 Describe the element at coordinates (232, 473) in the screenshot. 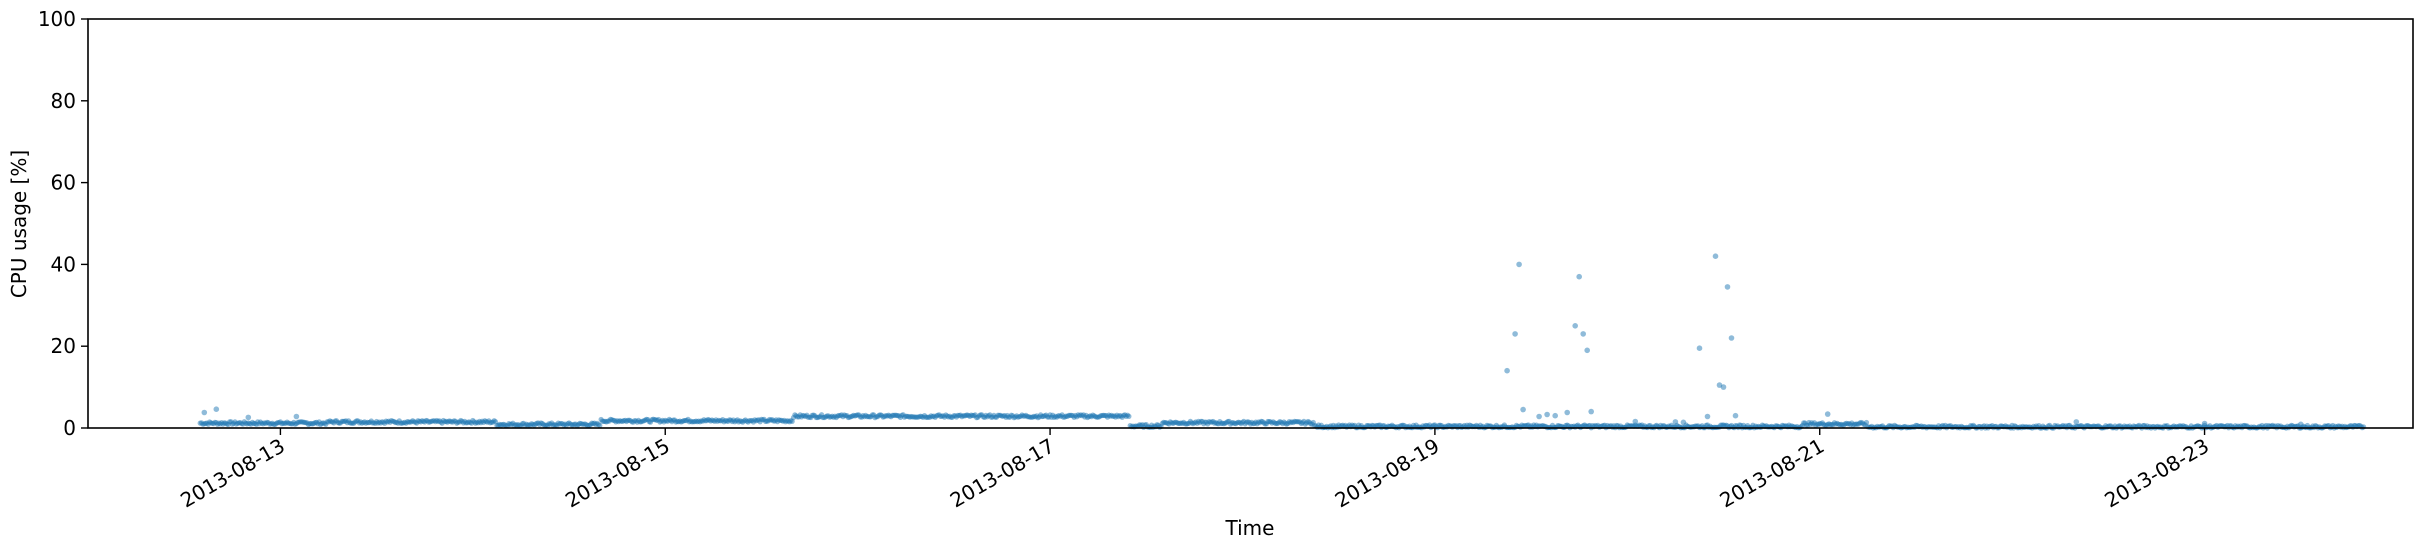

I see `x-tick-label: 2013-08-13` at that location.